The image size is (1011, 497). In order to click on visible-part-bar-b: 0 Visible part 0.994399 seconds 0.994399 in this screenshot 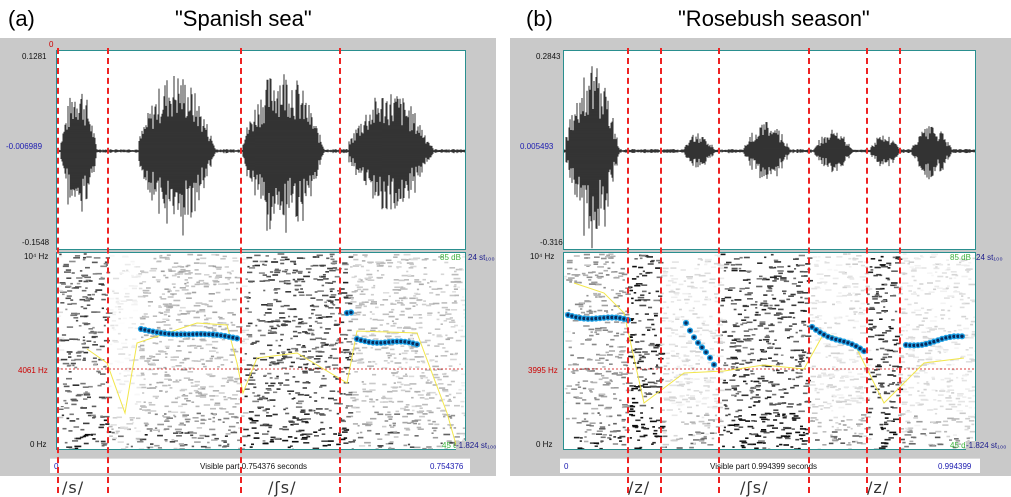, I will do `click(770, 465)`.